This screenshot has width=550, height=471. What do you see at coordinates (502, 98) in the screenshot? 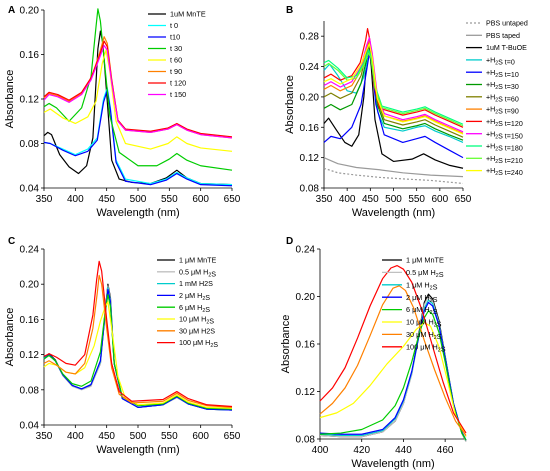
I see `legend-label: +H2S t=60` at bounding box center [502, 98].